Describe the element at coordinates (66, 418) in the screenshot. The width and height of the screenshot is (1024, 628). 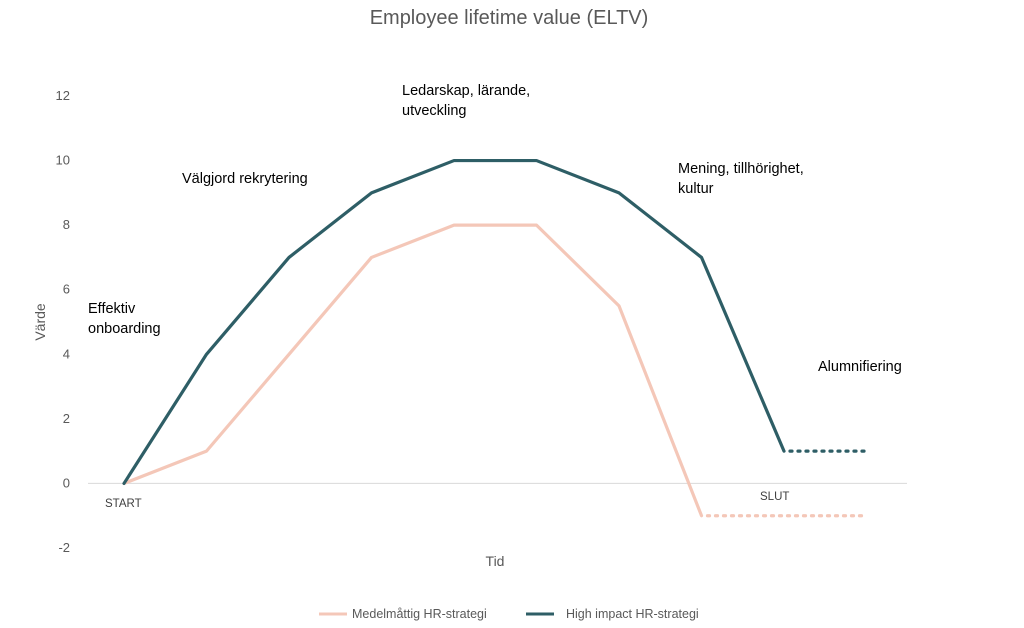
I see `y-tick-label: 2` at that location.